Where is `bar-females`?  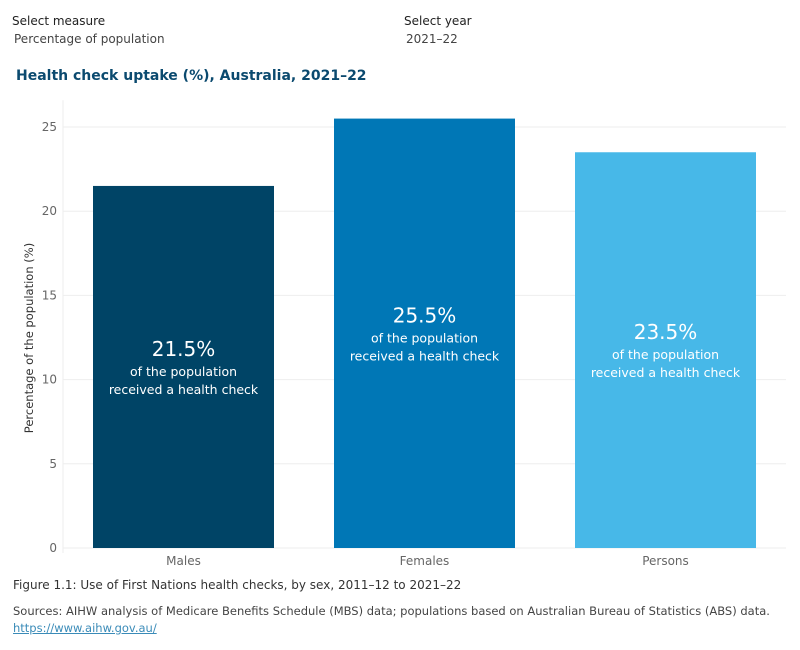
bar-females is located at coordinates (424, 333).